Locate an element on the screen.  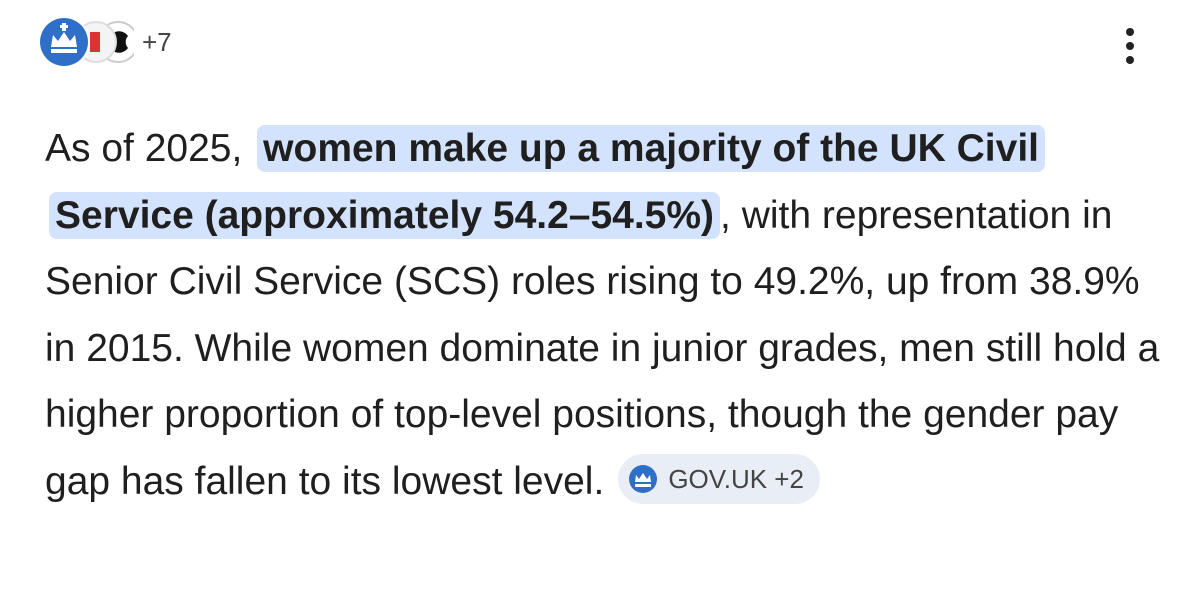
more-sources: +7 is located at coordinates (157, 41).